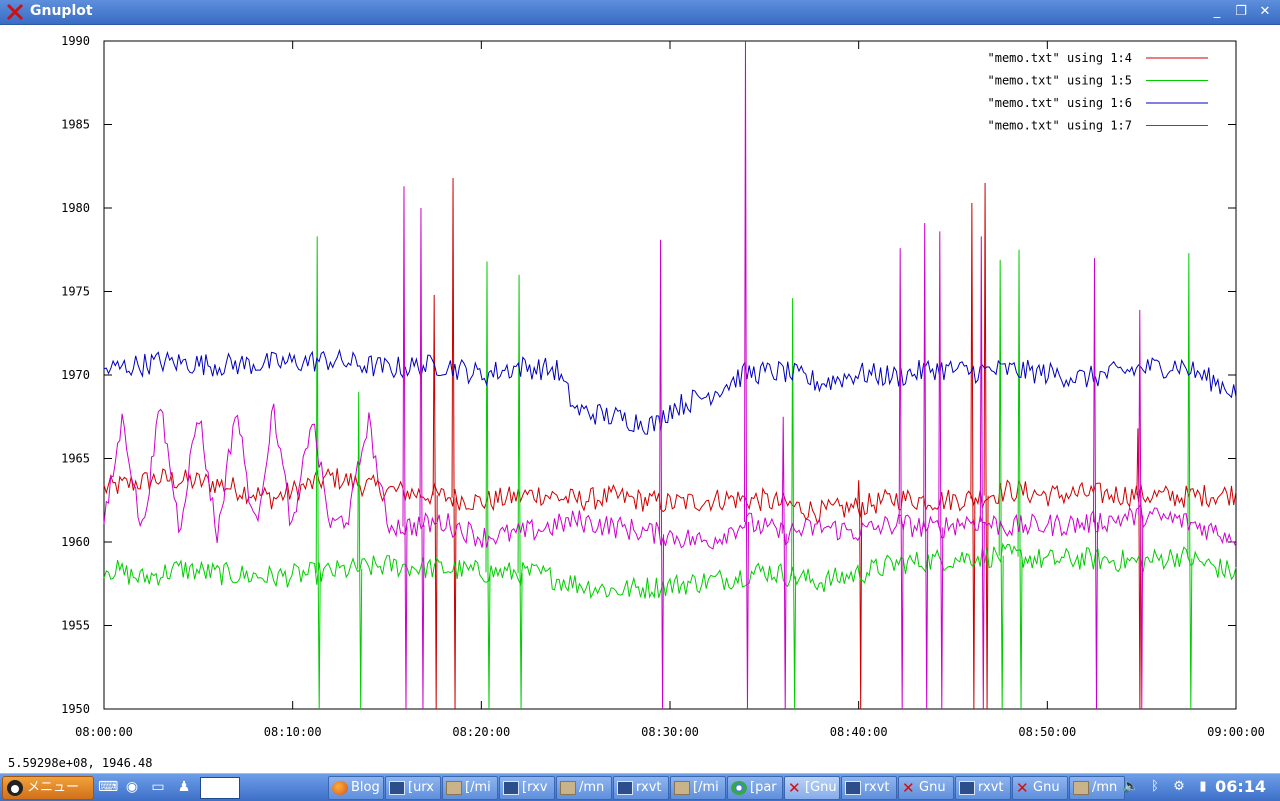 This screenshot has width=1280, height=801. I want to click on firefox-icon, so click(340, 788).